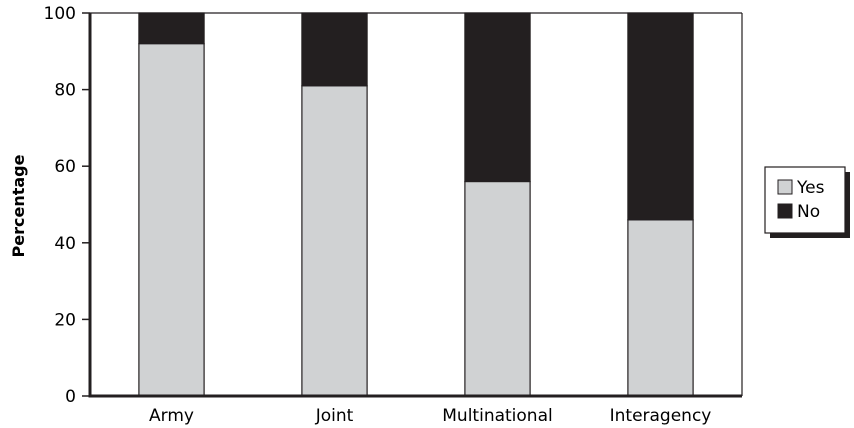 This screenshot has width=854, height=428. I want to click on bar-army-yes, so click(171, 220).